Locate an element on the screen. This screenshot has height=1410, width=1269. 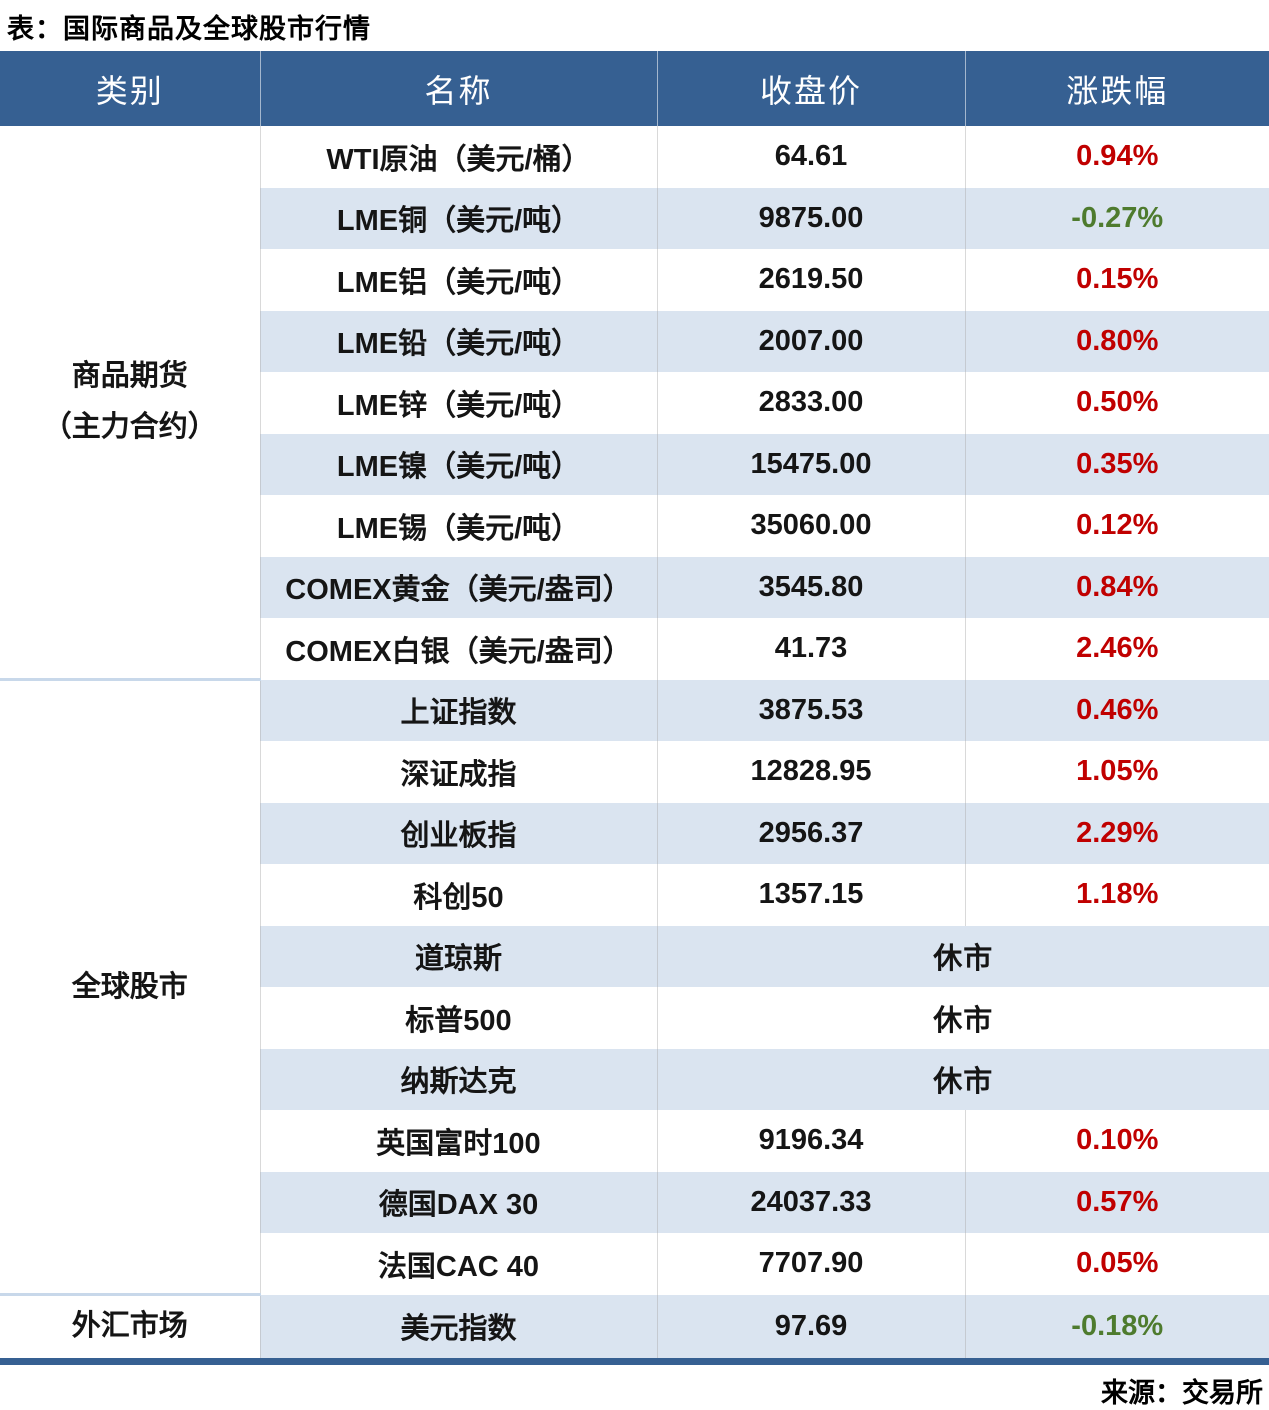
header-row: 类别 名称 收盘价 涨跌幅 is located at coordinates (634, 88).